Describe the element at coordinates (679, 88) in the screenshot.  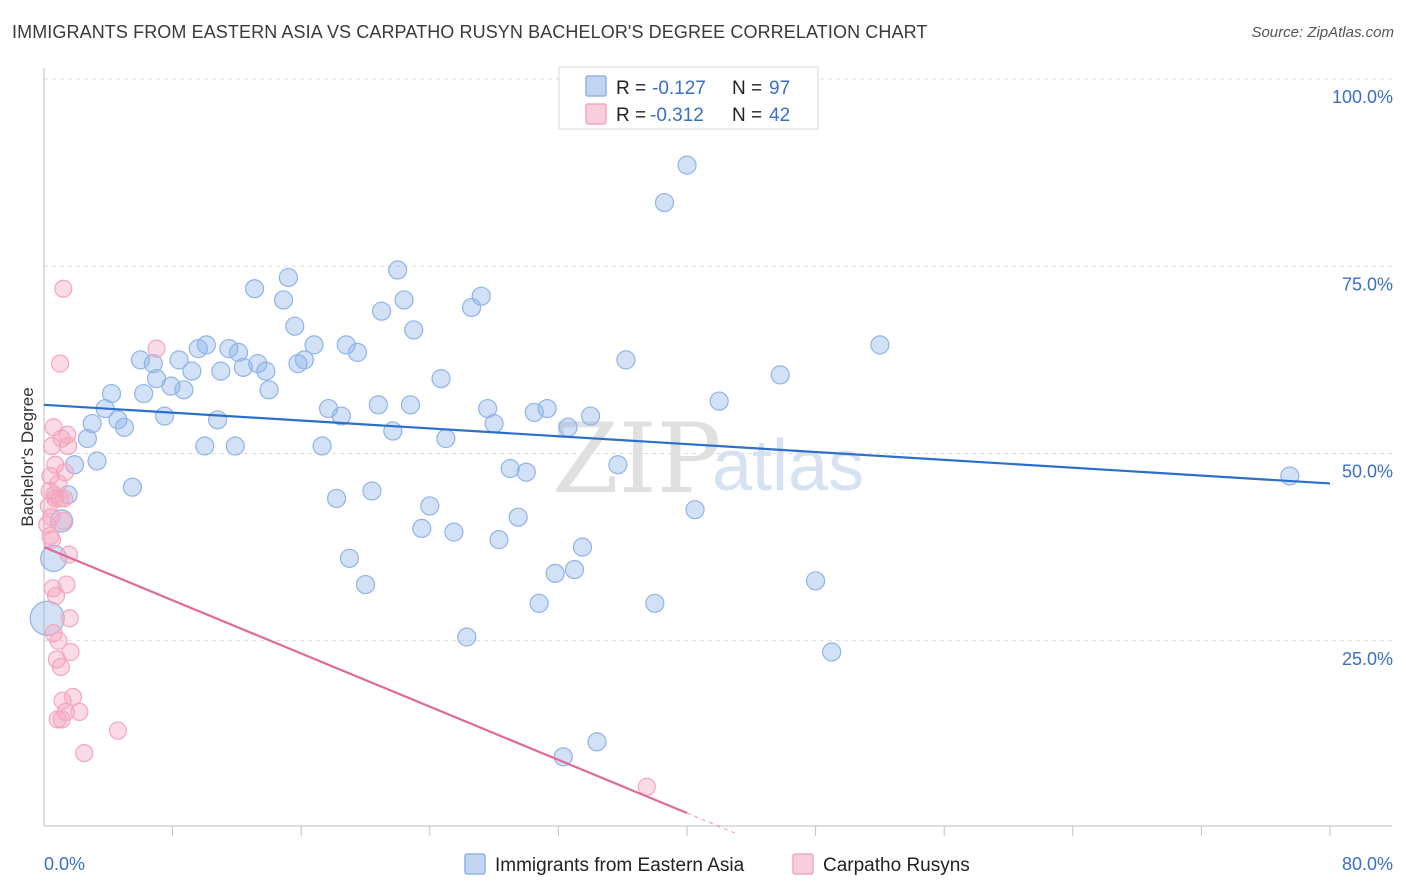
I see `legend-r-value-eastern-asia: -0.127` at that location.